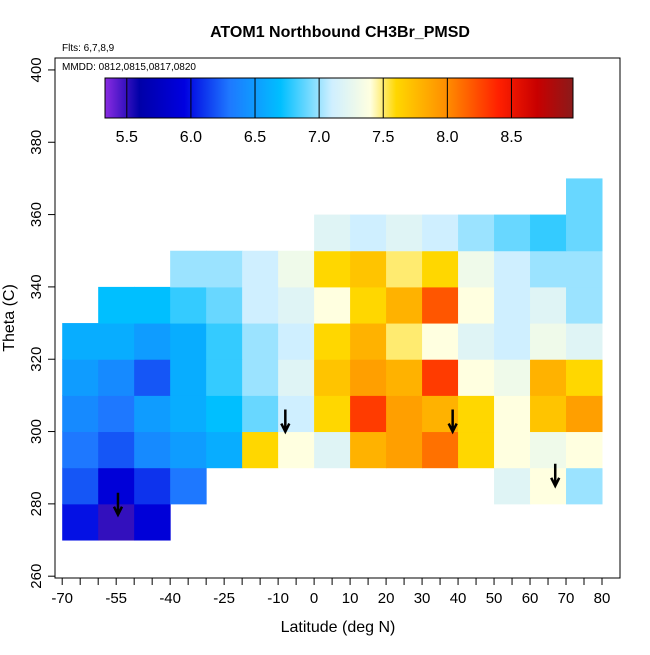  Describe the element at coordinates (530, 598) in the screenshot. I see `x-tick-label: 60` at that location.